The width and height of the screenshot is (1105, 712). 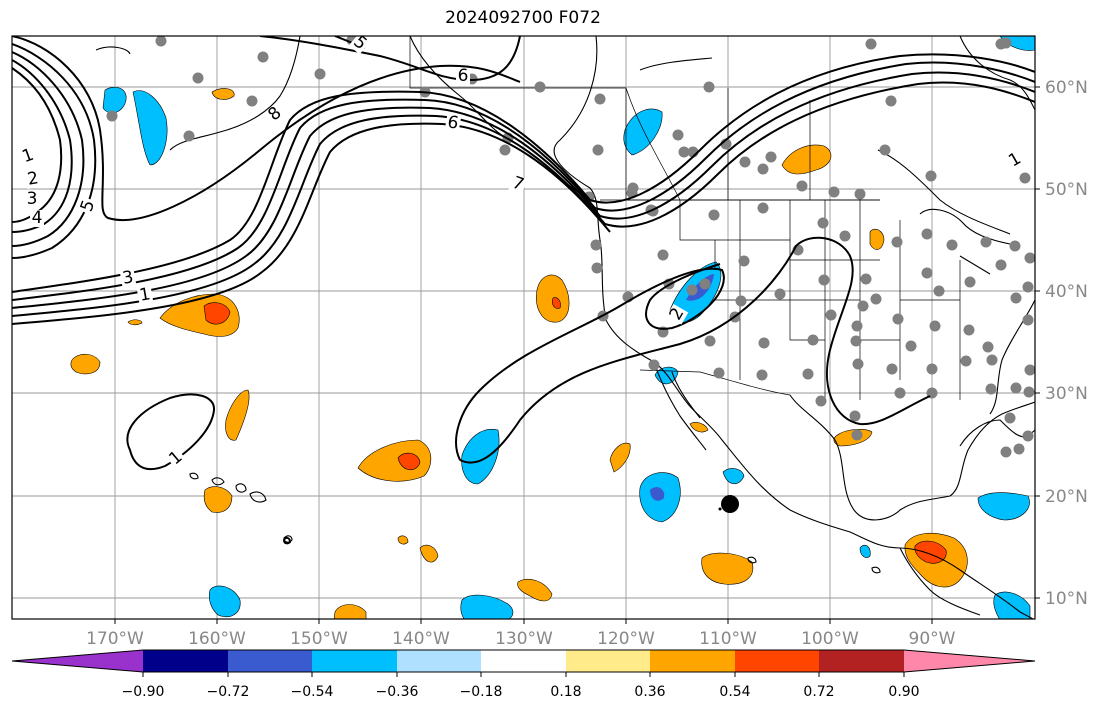 What do you see at coordinates (481, 692) in the screenshot?
I see `colorbar-tick-label: −0.18` at bounding box center [481, 692].